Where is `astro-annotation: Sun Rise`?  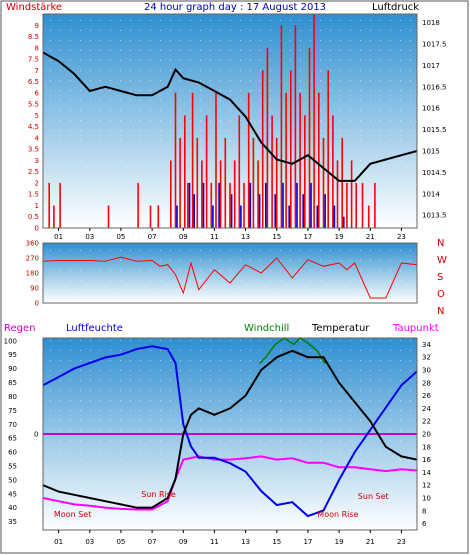
astro-annotation: Sun Rise is located at coordinates (158, 494).